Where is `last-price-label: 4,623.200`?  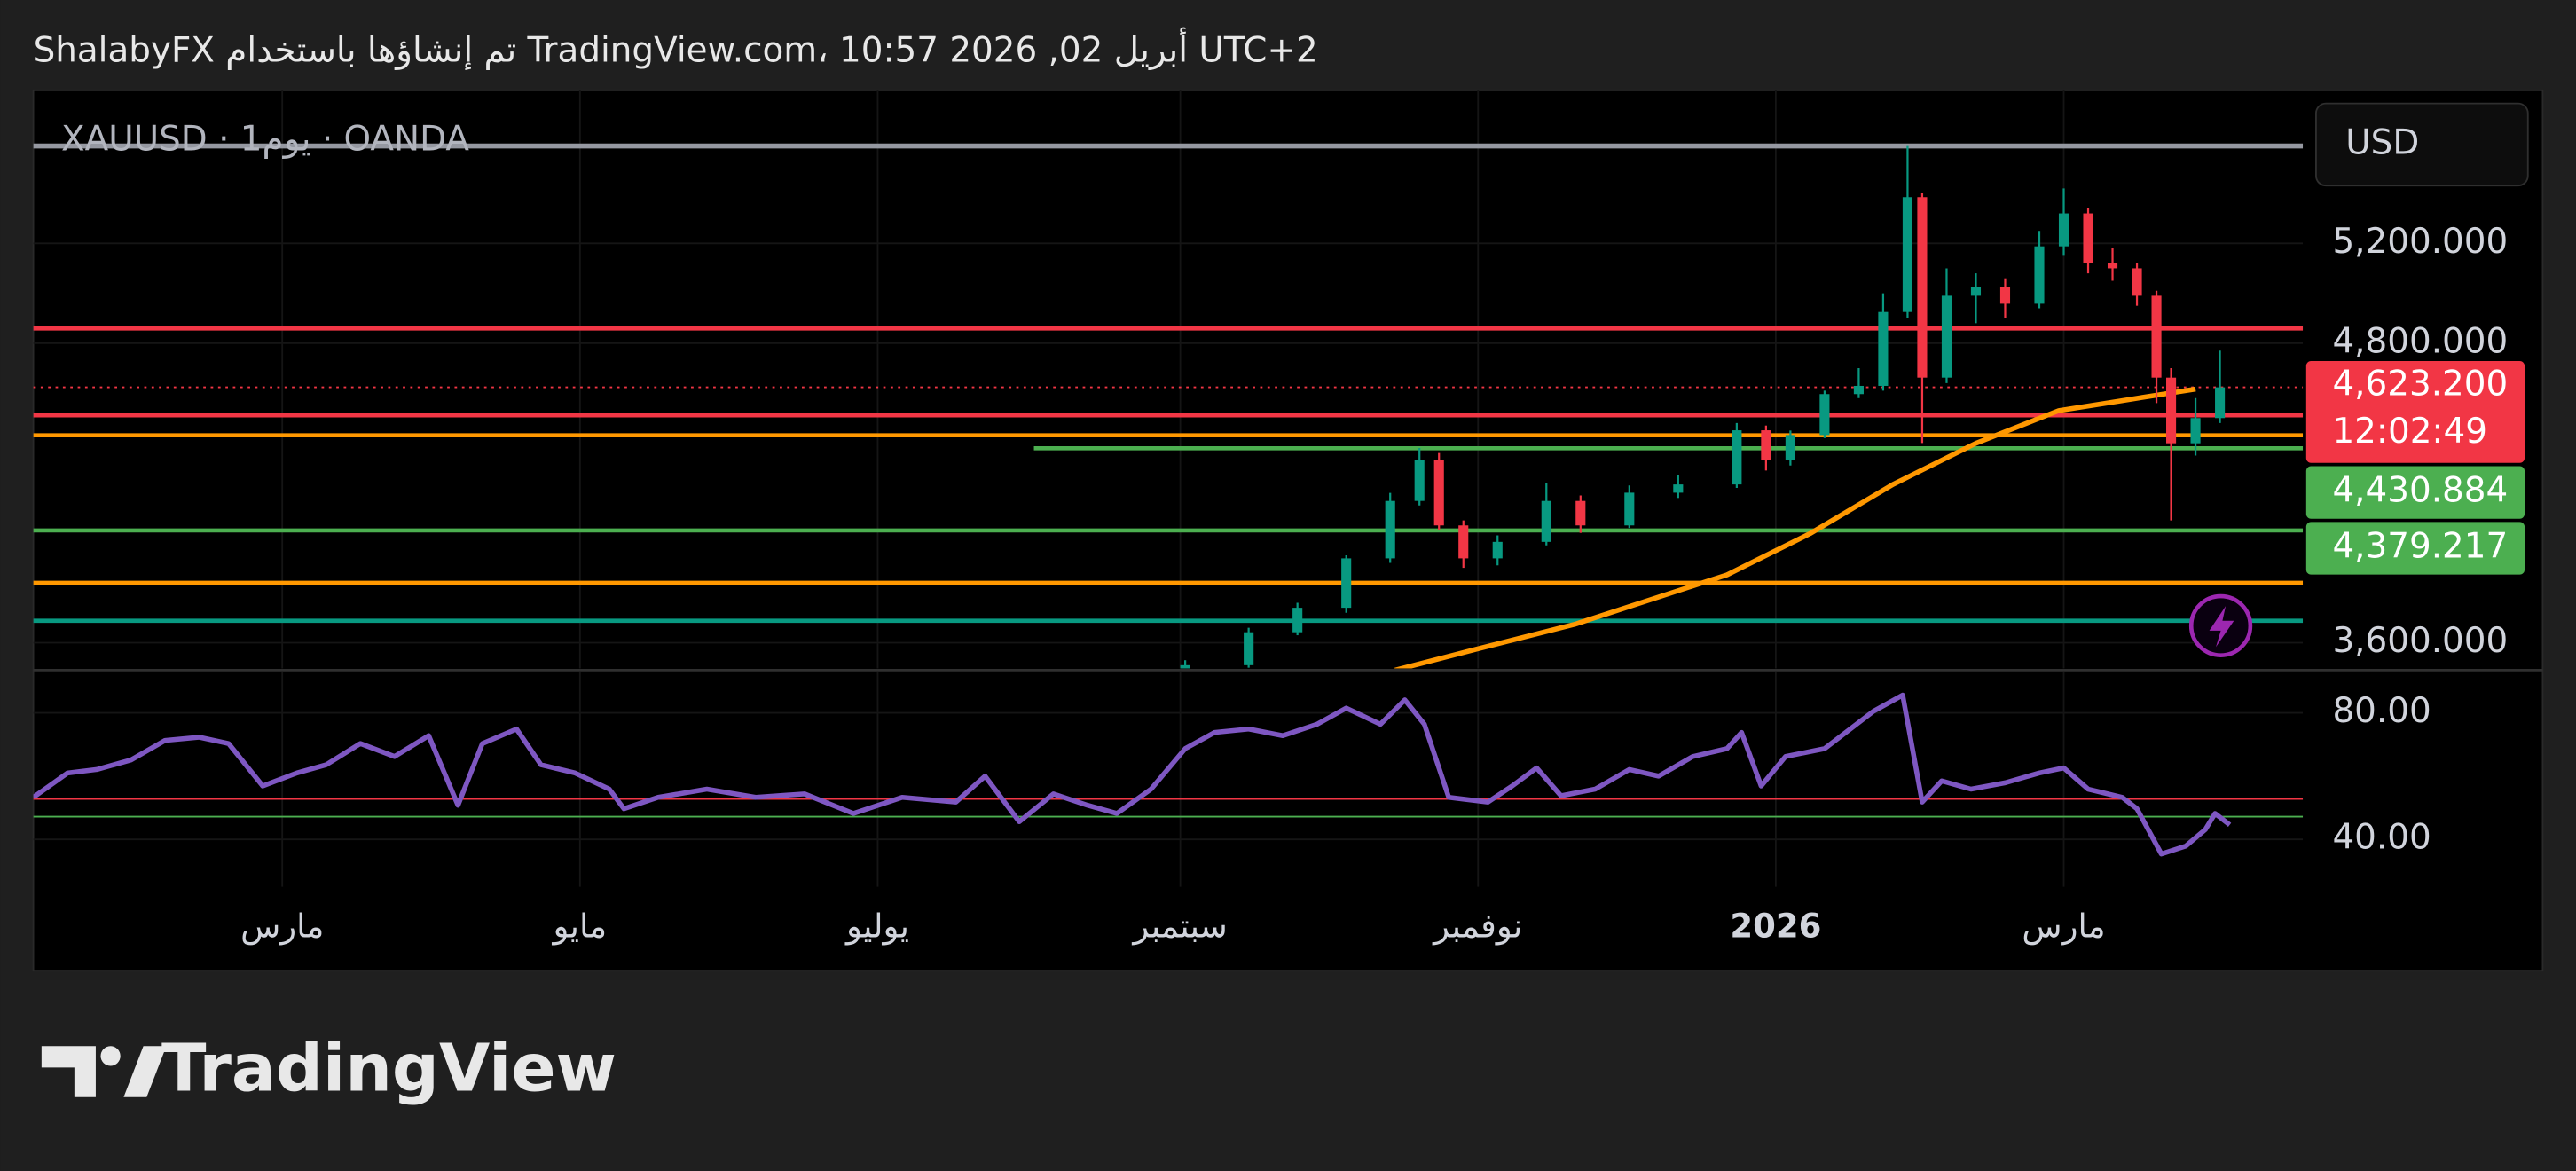 last-price-label: 4,623.200 is located at coordinates (2420, 384).